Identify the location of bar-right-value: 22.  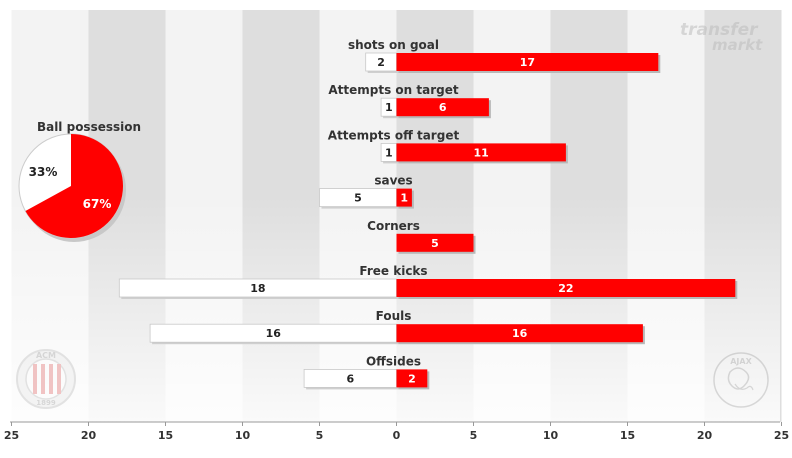
(565, 288).